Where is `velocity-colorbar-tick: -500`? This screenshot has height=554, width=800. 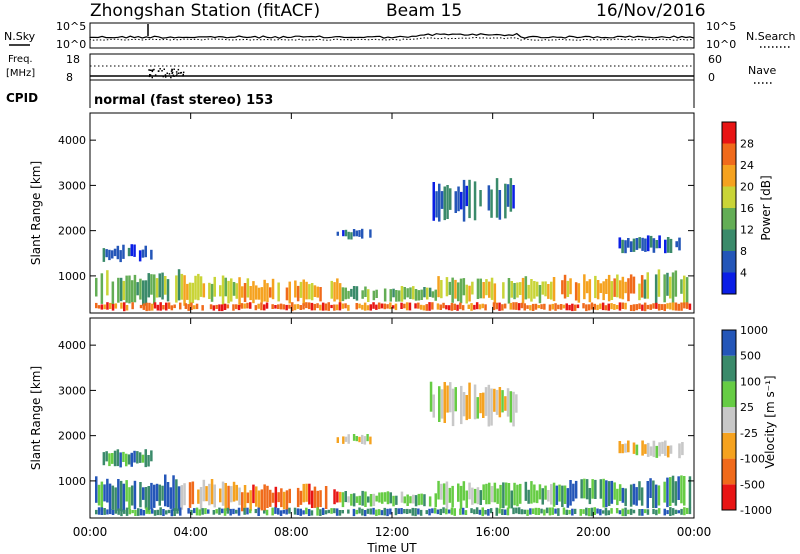 velocity-colorbar-tick: -500 is located at coordinates (752, 484).